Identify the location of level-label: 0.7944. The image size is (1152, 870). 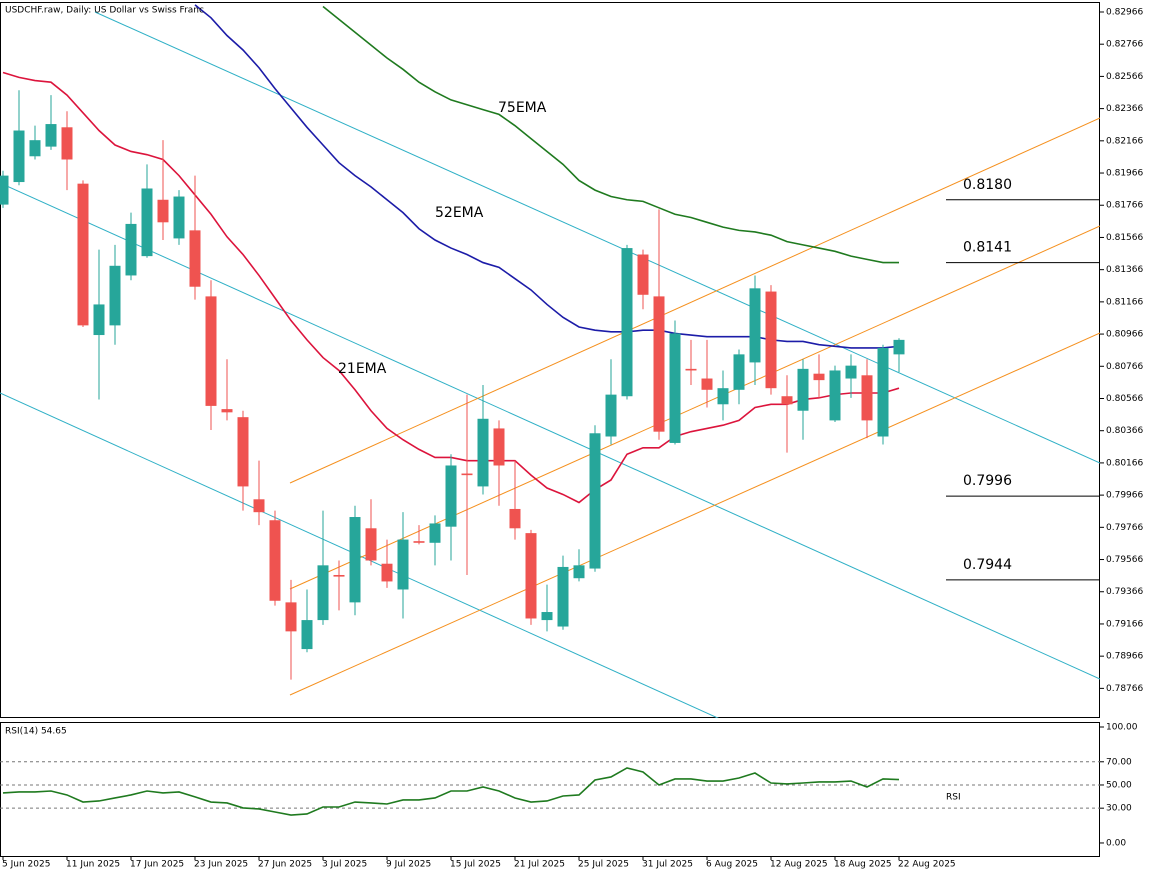
(987, 565).